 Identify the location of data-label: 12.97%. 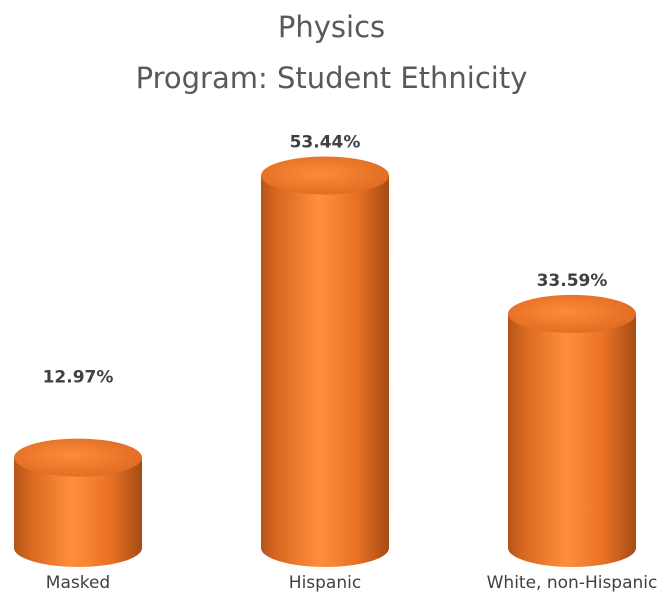
(78, 378).